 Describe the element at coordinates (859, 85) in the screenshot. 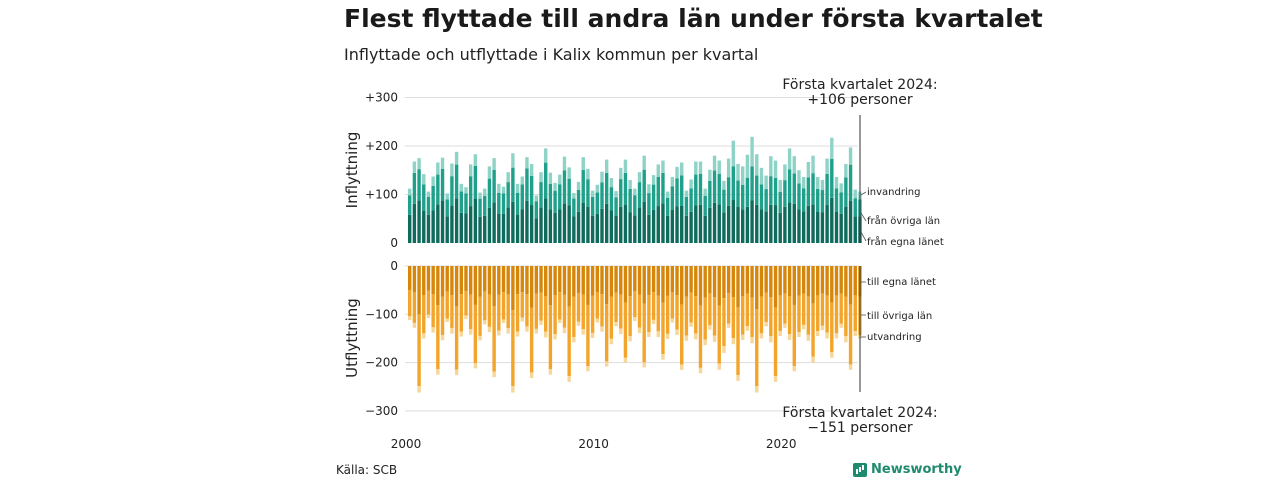

I see `inflow-annotation-line1: Första kvartalet 2024:` at that location.